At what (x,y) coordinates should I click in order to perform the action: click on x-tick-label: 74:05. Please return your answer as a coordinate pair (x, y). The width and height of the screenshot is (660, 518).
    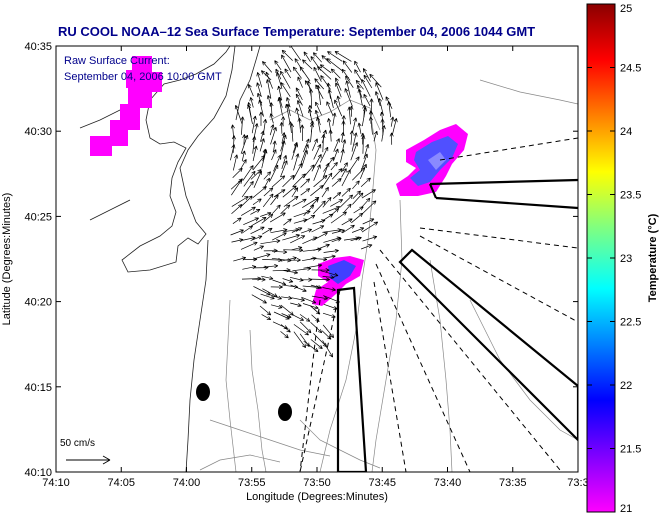
    Looking at the image, I should click on (121, 483).